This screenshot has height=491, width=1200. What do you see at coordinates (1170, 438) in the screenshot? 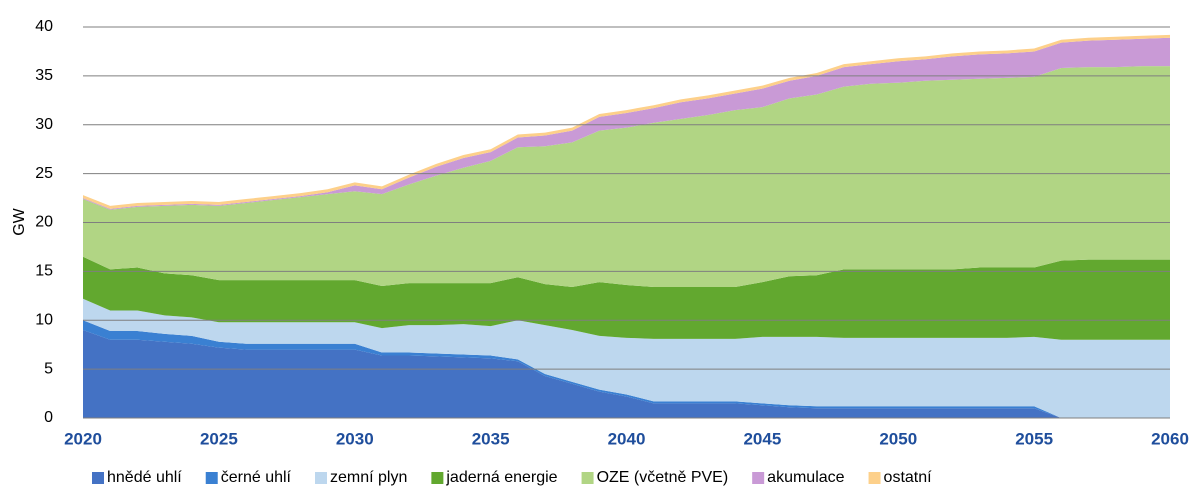
I see `x-tick-label: 2060` at bounding box center [1170, 438].